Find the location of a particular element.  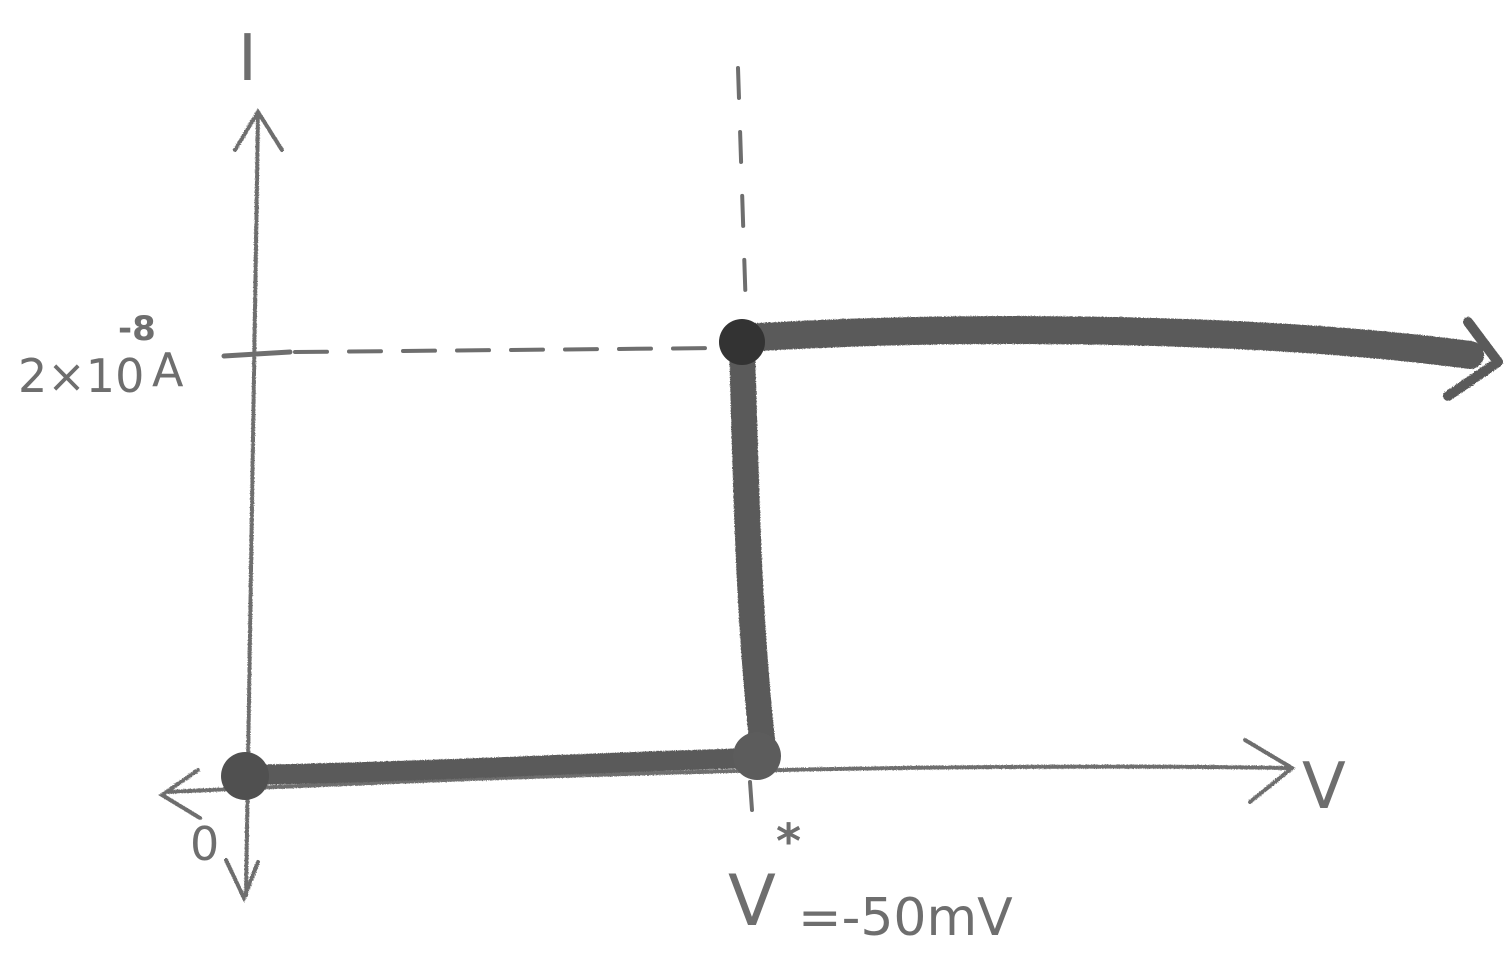

x-axis-label: V is located at coordinates (1324, 787).